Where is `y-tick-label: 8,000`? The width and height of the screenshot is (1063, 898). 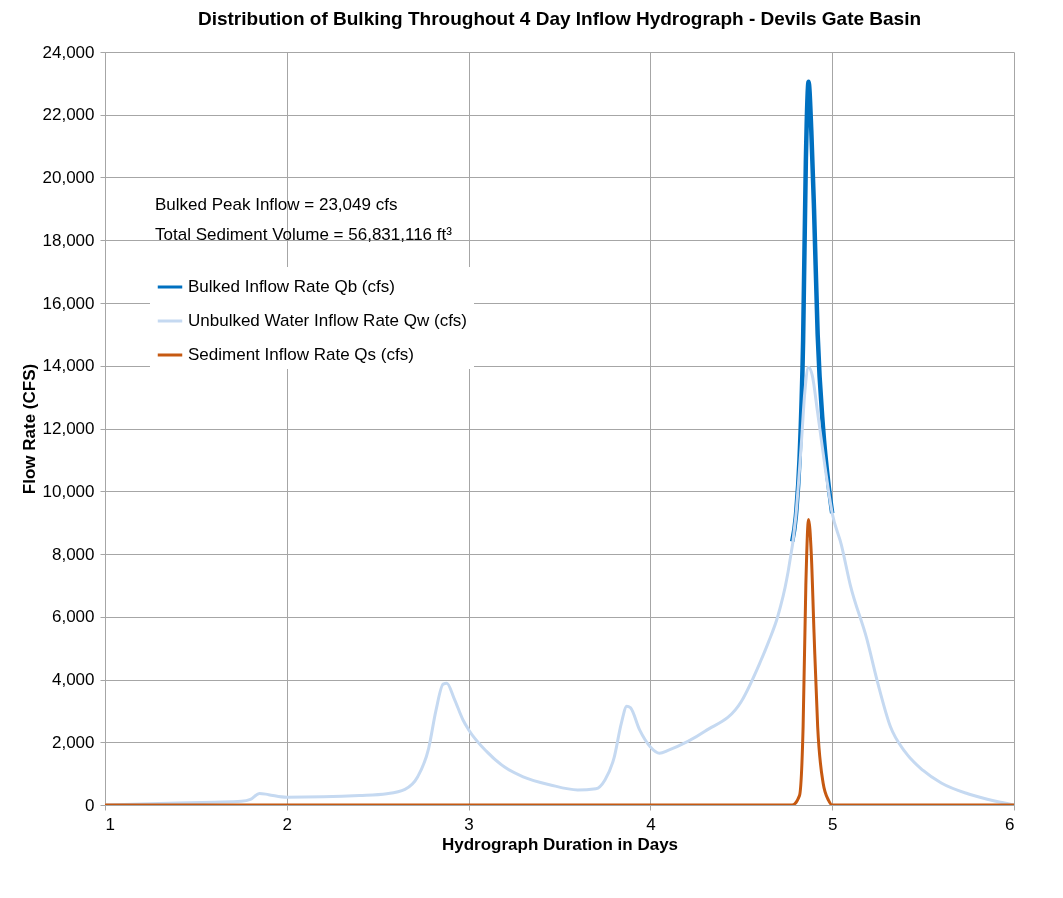 y-tick-label: 8,000 is located at coordinates (73, 554).